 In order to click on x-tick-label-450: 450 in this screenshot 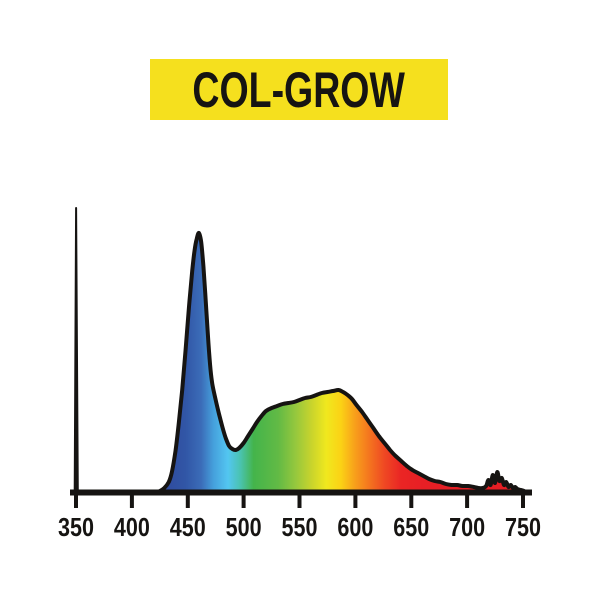, I will do `click(188, 527)`.